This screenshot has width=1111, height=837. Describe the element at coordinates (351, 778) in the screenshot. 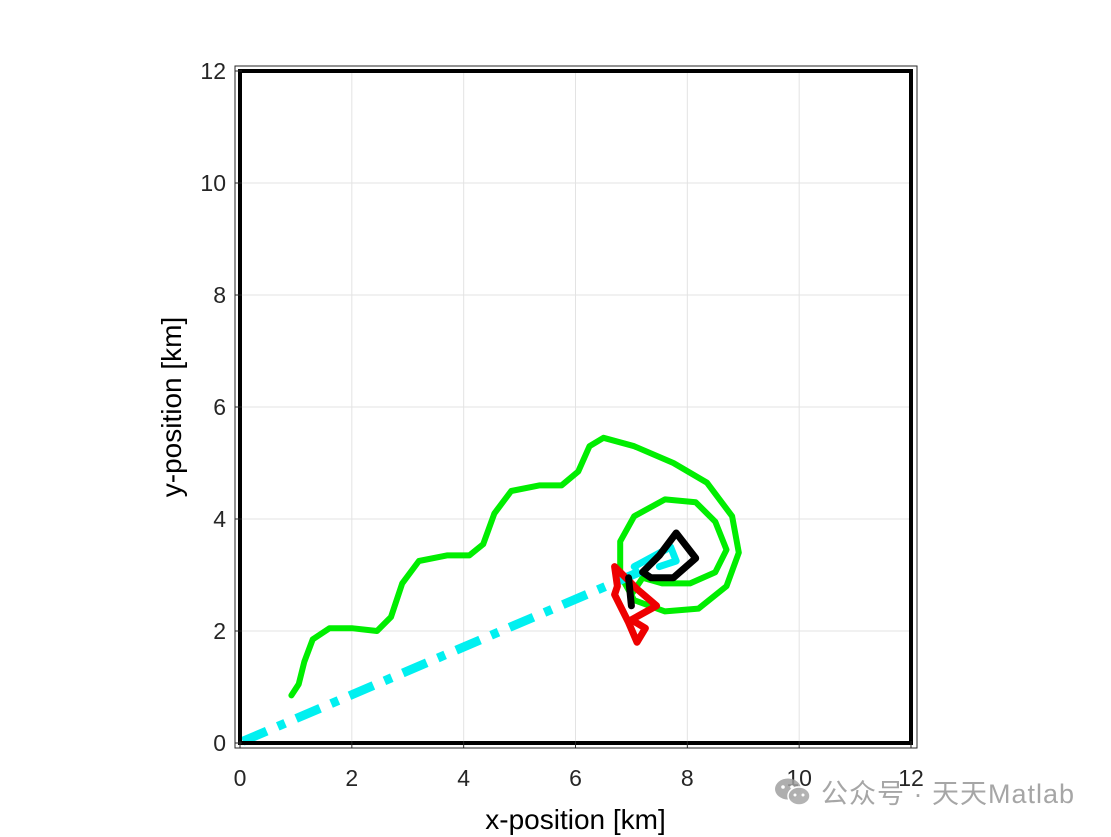

I see `x-tick-label-1: 2` at that location.